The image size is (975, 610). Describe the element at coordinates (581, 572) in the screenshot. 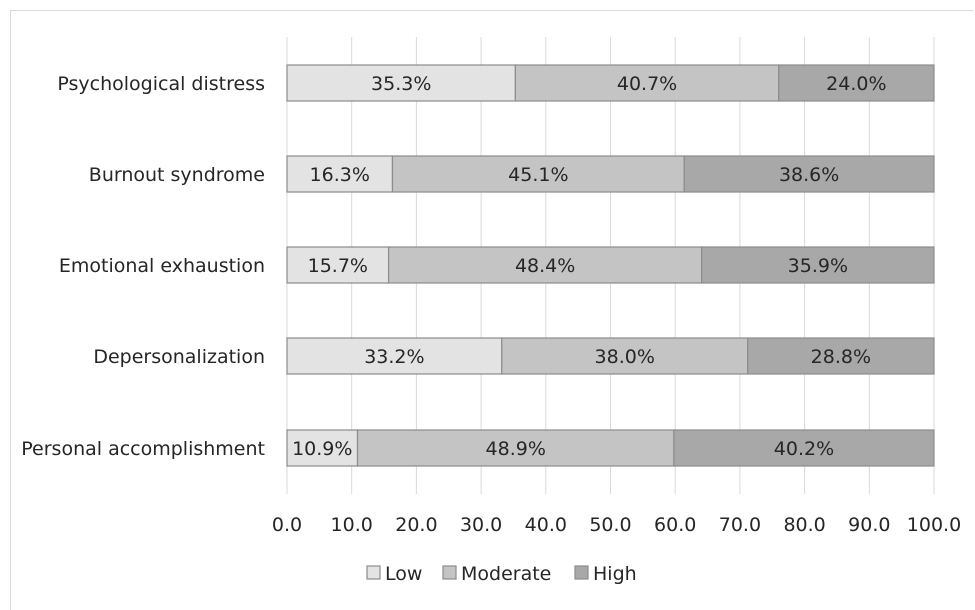

I see `legend-swatch-high` at that location.